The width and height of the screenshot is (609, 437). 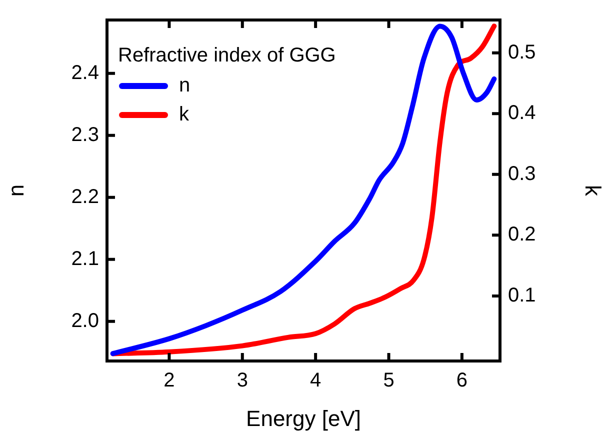 I want to click on y-tick-label: 2.3, so click(x=85, y=135).